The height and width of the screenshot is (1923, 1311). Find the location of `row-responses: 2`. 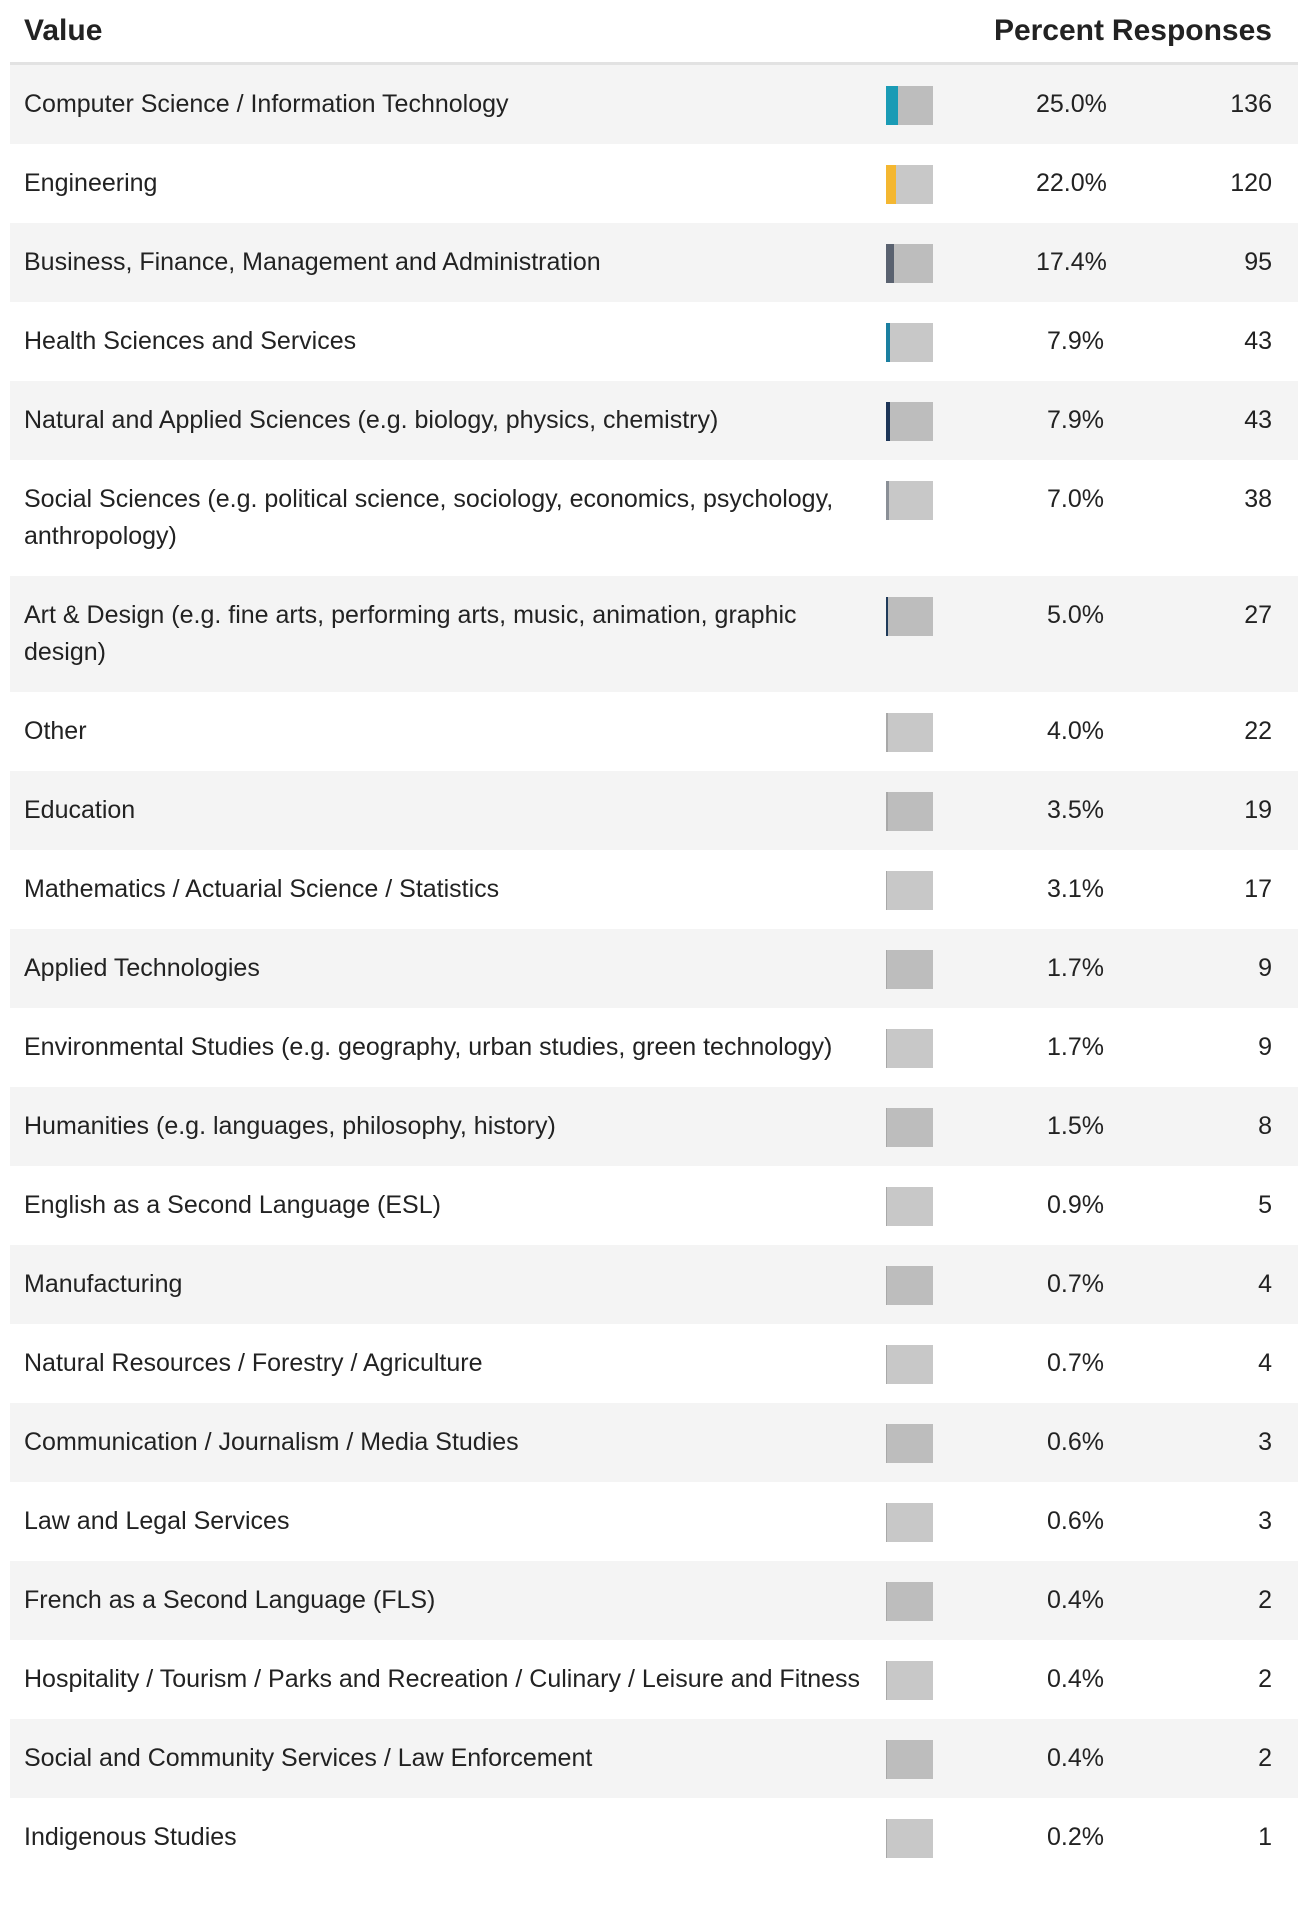

row-responses: 2 is located at coordinates (1265, 1600).